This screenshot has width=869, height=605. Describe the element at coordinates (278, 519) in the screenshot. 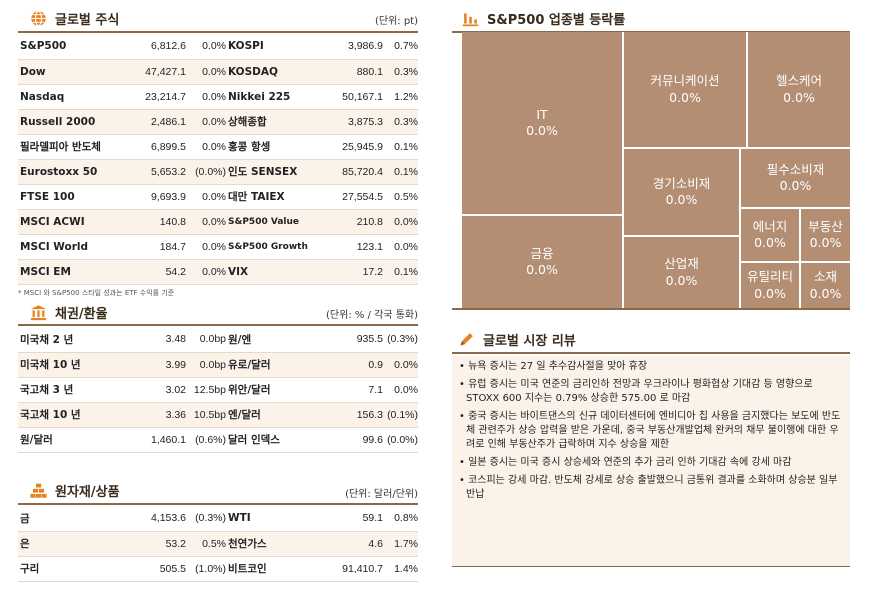

I see `row-name: WTI` at that location.